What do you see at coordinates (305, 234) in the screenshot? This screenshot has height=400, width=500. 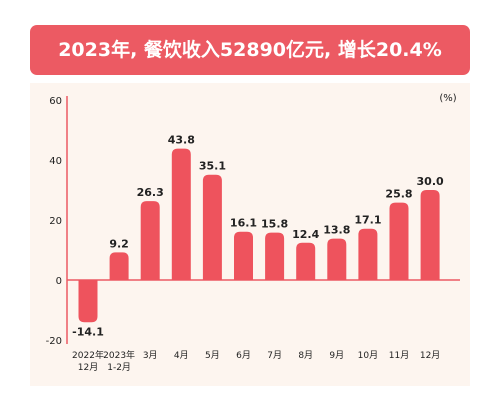 I see `data-label: 12.4` at bounding box center [305, 234].